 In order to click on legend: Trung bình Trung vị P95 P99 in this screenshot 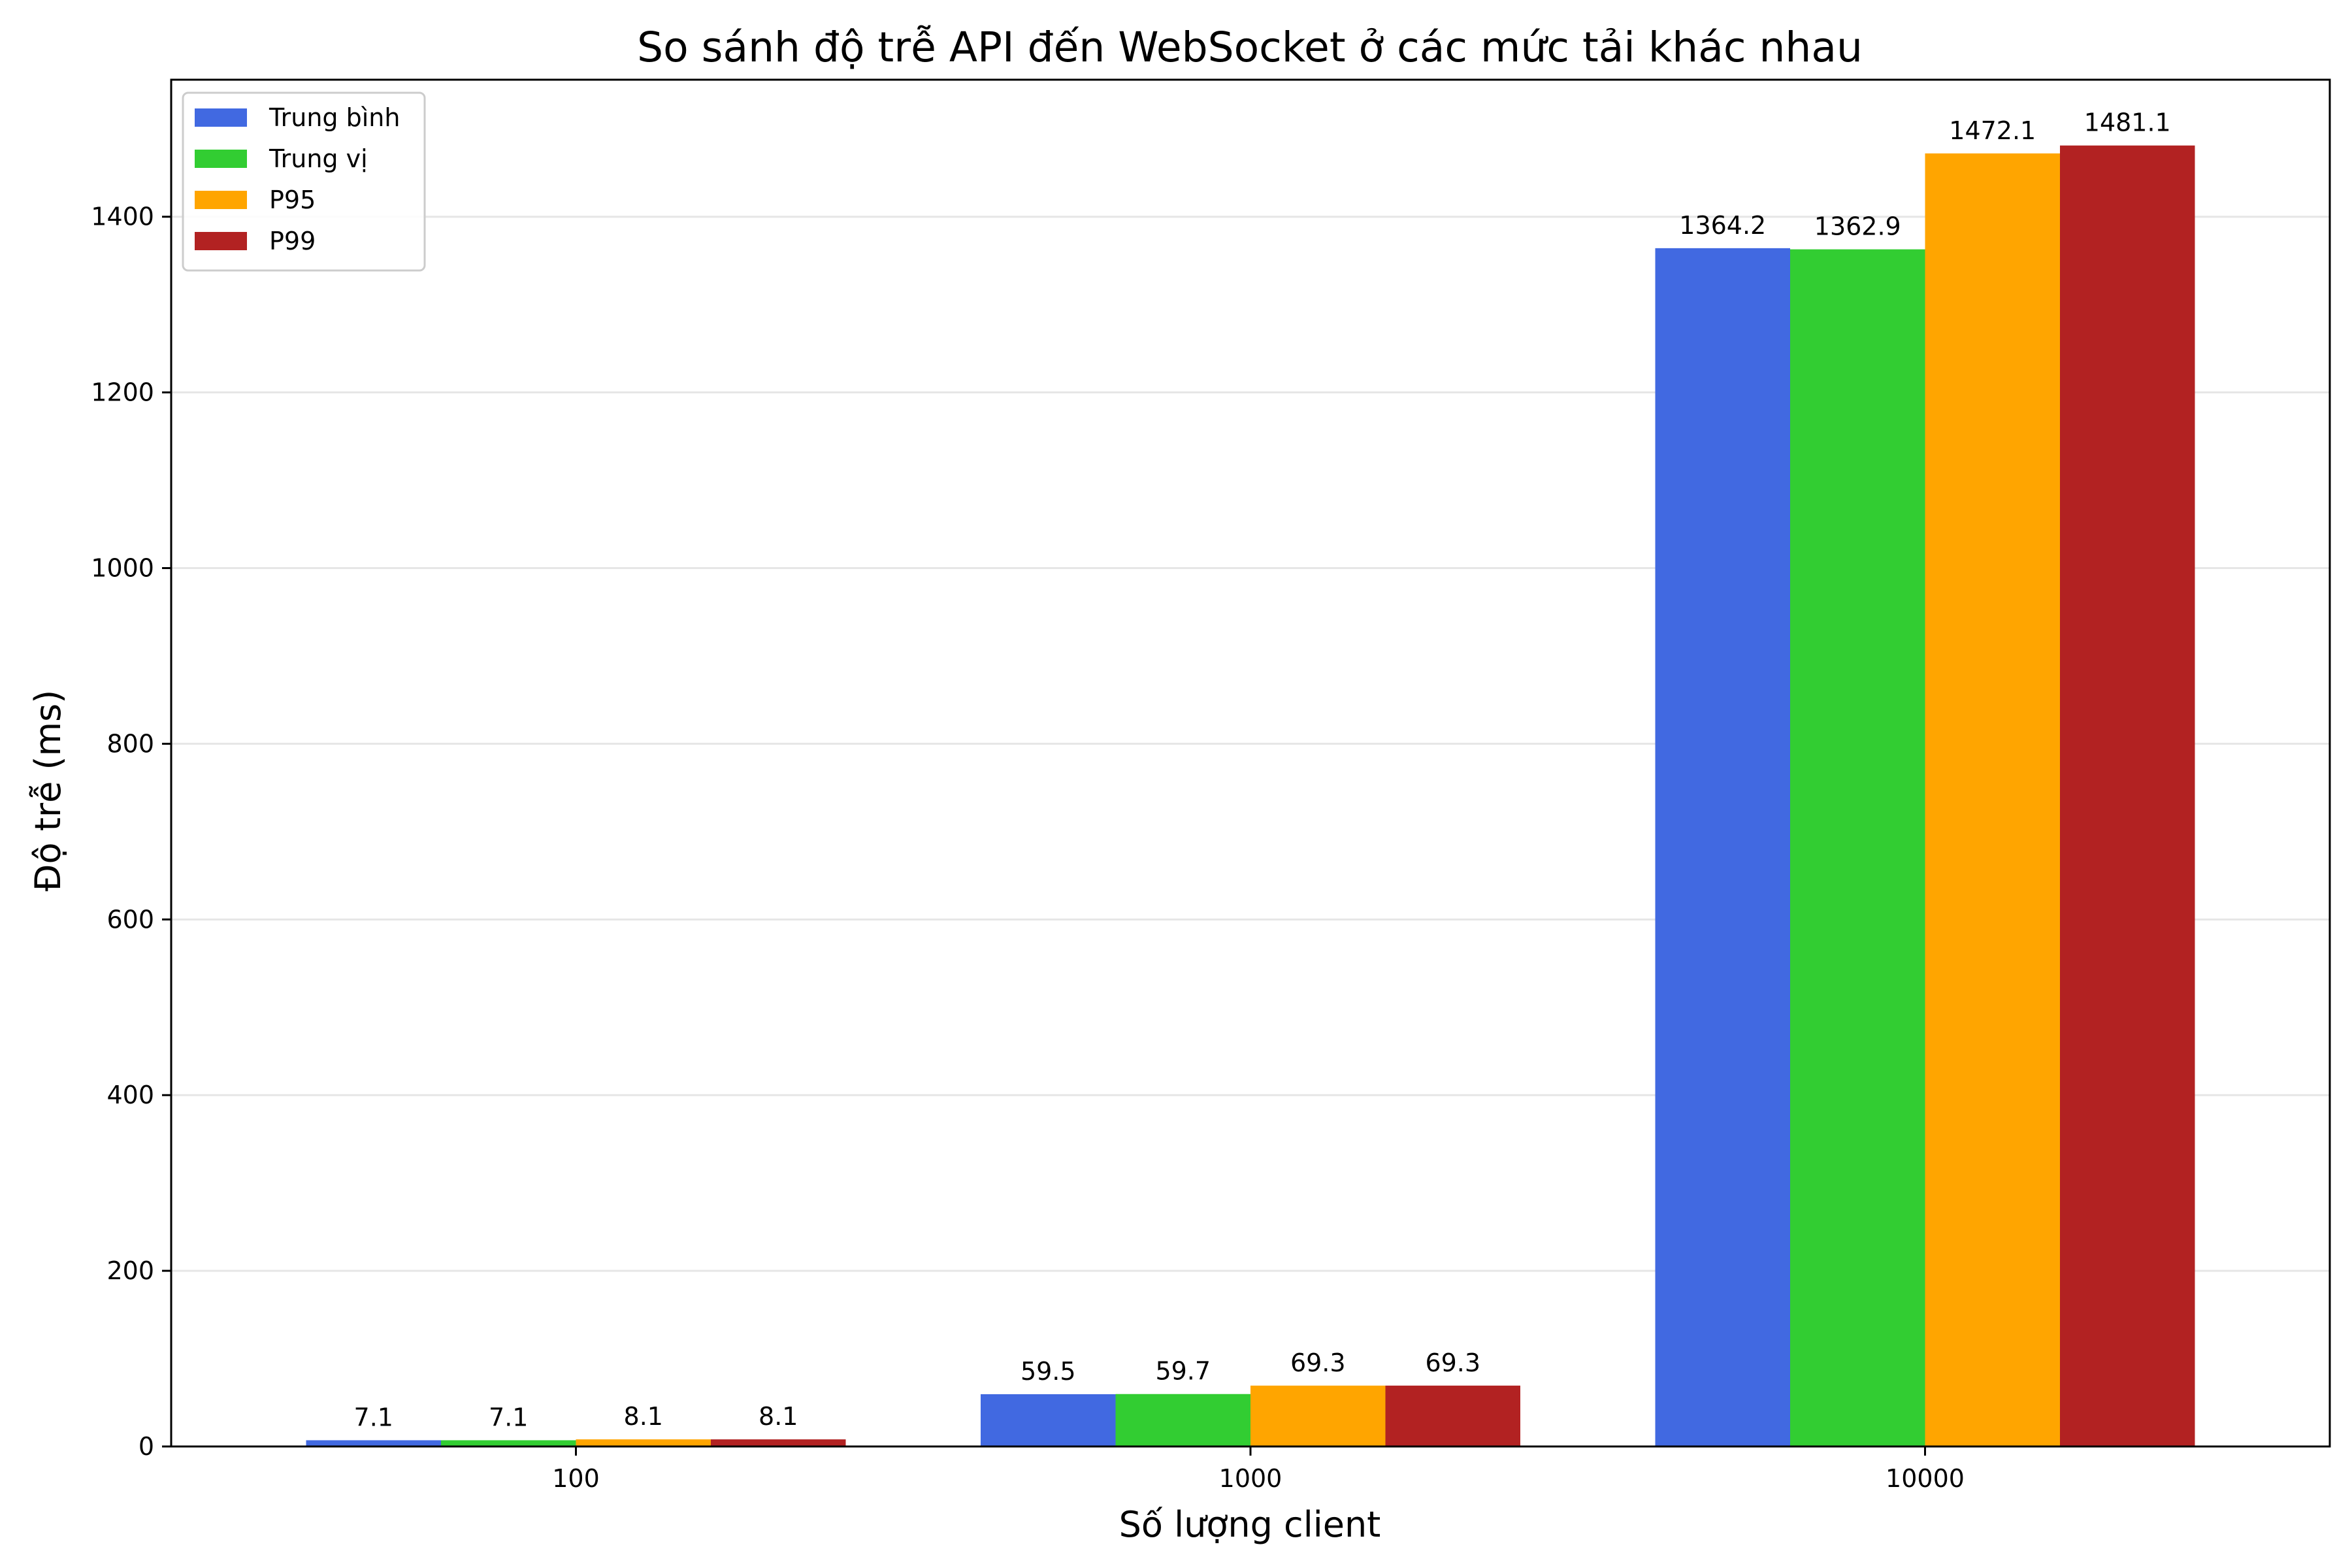, I will do `click(304, 181)`.